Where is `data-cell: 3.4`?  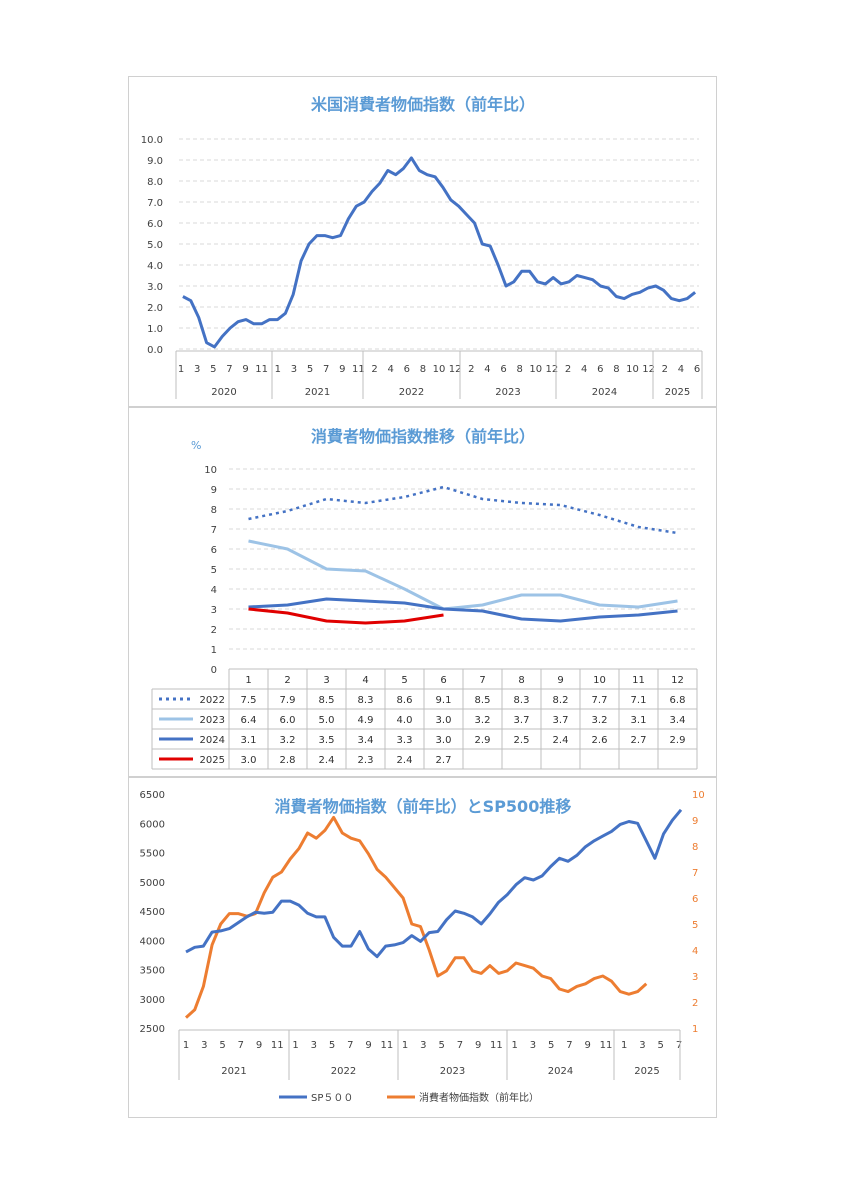 data-cell: 3.4 is located at coordinates (366, 740).